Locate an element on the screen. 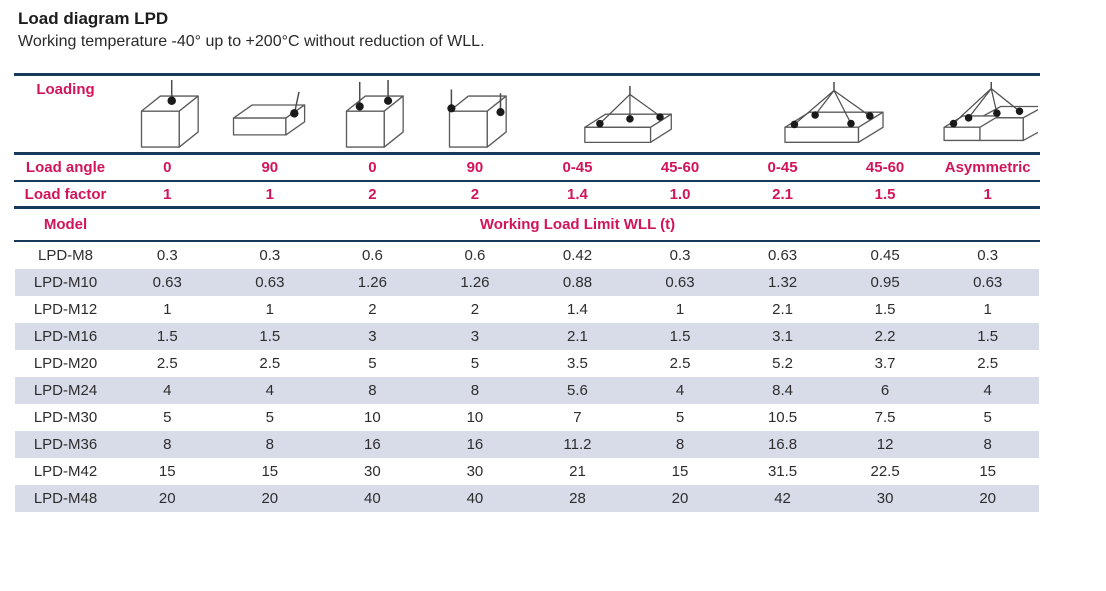 The width and height of the screenshot is (1106, 591). wll-value-cell: 10.5 is located at coordinates (782, 417).